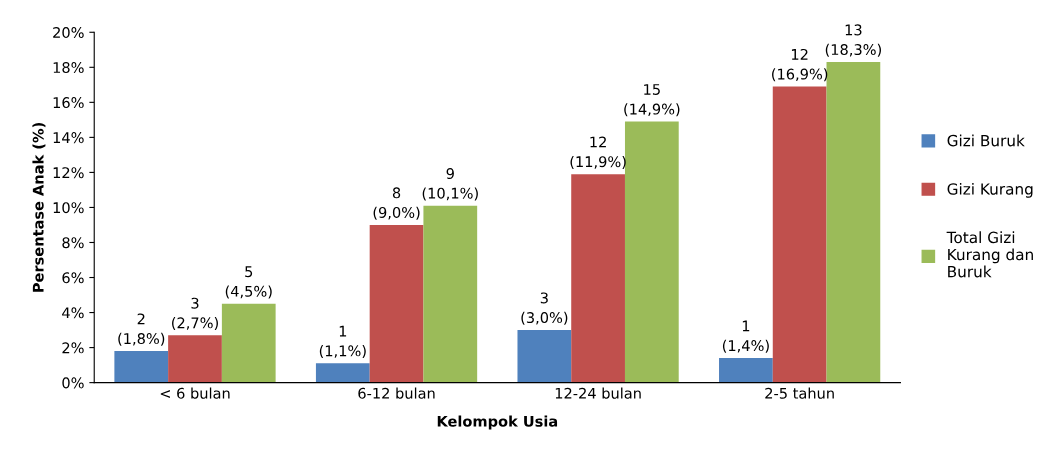 The width and height of the screenshot is (1047, 461). What do you see at coordinates (248, 282) in the screenshot?
I see `data-label: 5 (4,5%)` at bounding box center [248, 282].